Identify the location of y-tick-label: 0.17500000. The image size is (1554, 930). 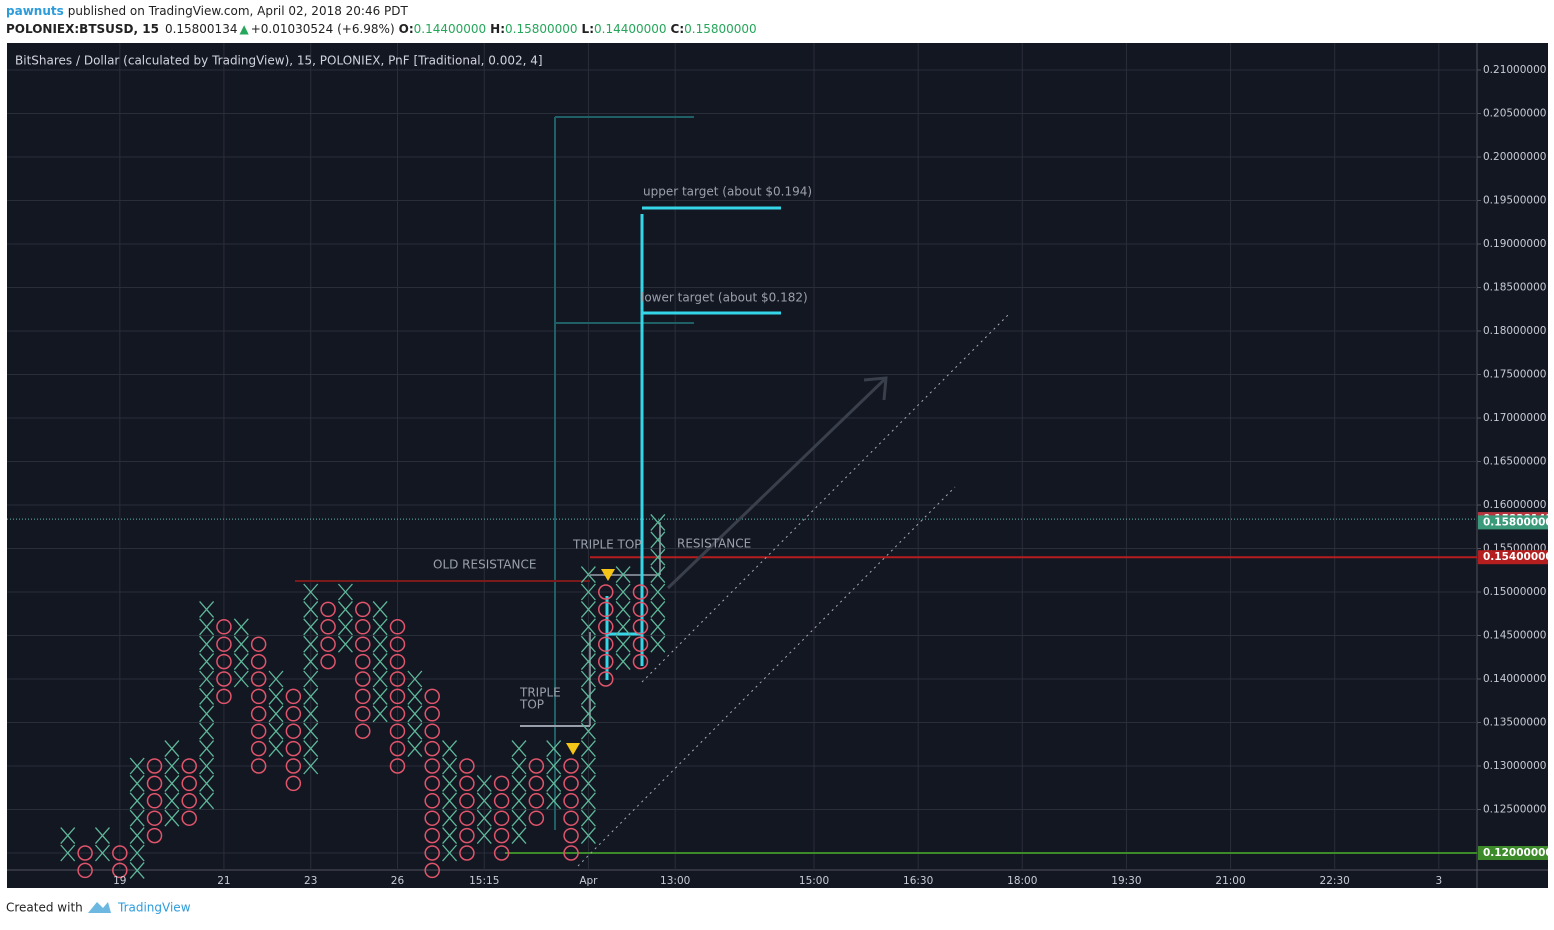
(1514, 374).